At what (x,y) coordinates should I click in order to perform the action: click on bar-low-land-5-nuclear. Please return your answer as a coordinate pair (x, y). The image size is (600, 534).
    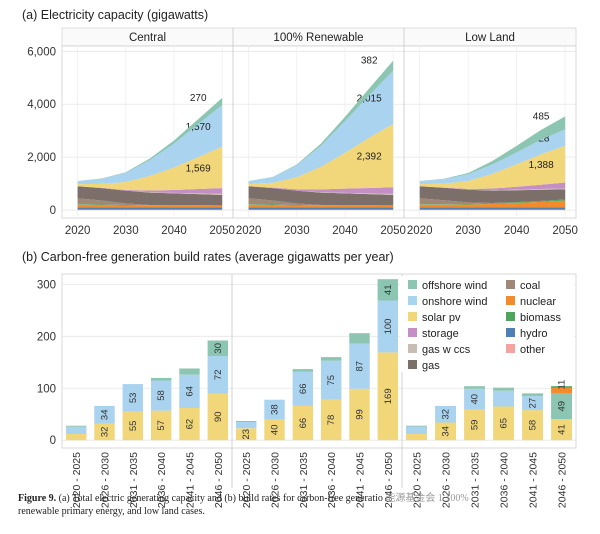
    Looking at the image, I should click on (561, 390).